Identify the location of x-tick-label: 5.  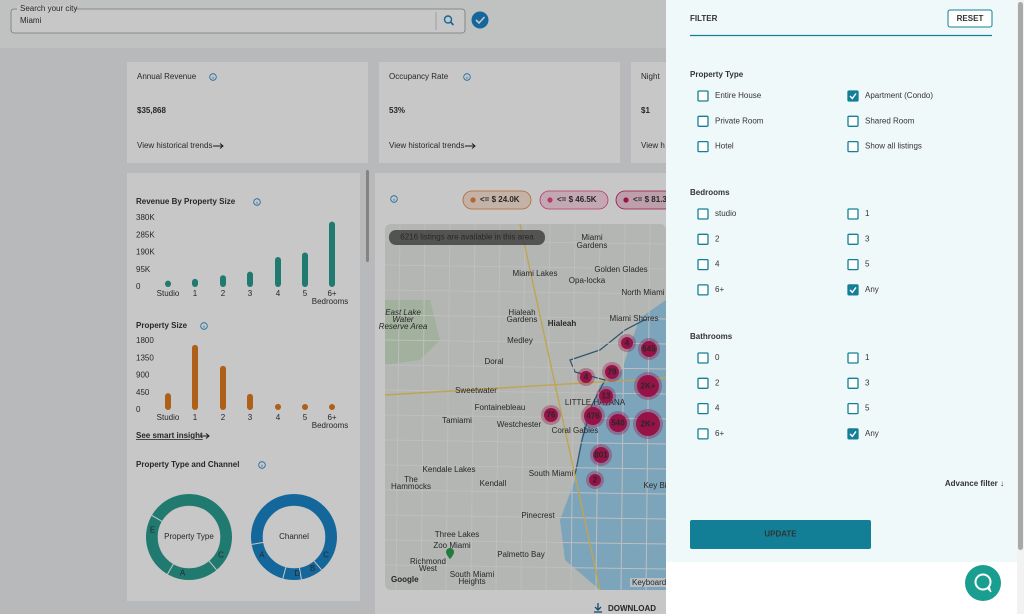
(305, 293).